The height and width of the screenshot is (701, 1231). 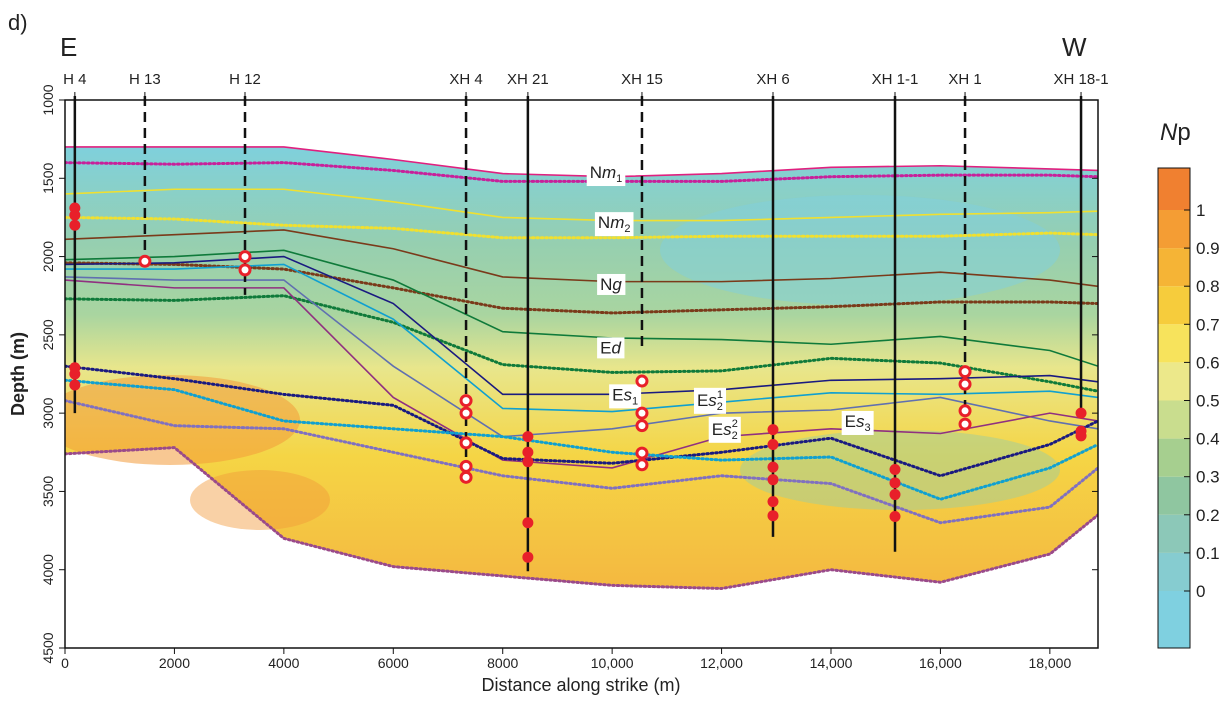 I want to click on formation-text: Es21, so click(x=710, y=401).